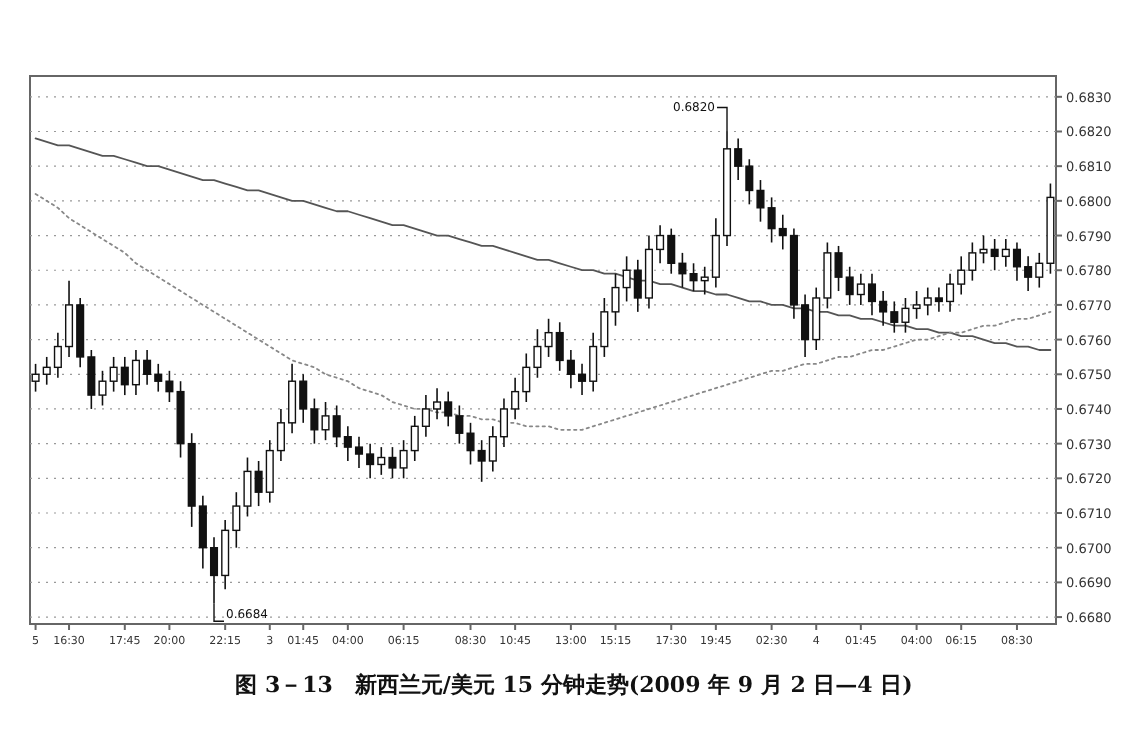 This screenshot has height=738, width=1148. What do you see at coordinates (574, 685) in the screenshot?
I see `text: 图 3－13 新西兰元/美元 15 分钟走势(2009 年 9 月 2 日—4 日)` at bounding box center [574, 685].